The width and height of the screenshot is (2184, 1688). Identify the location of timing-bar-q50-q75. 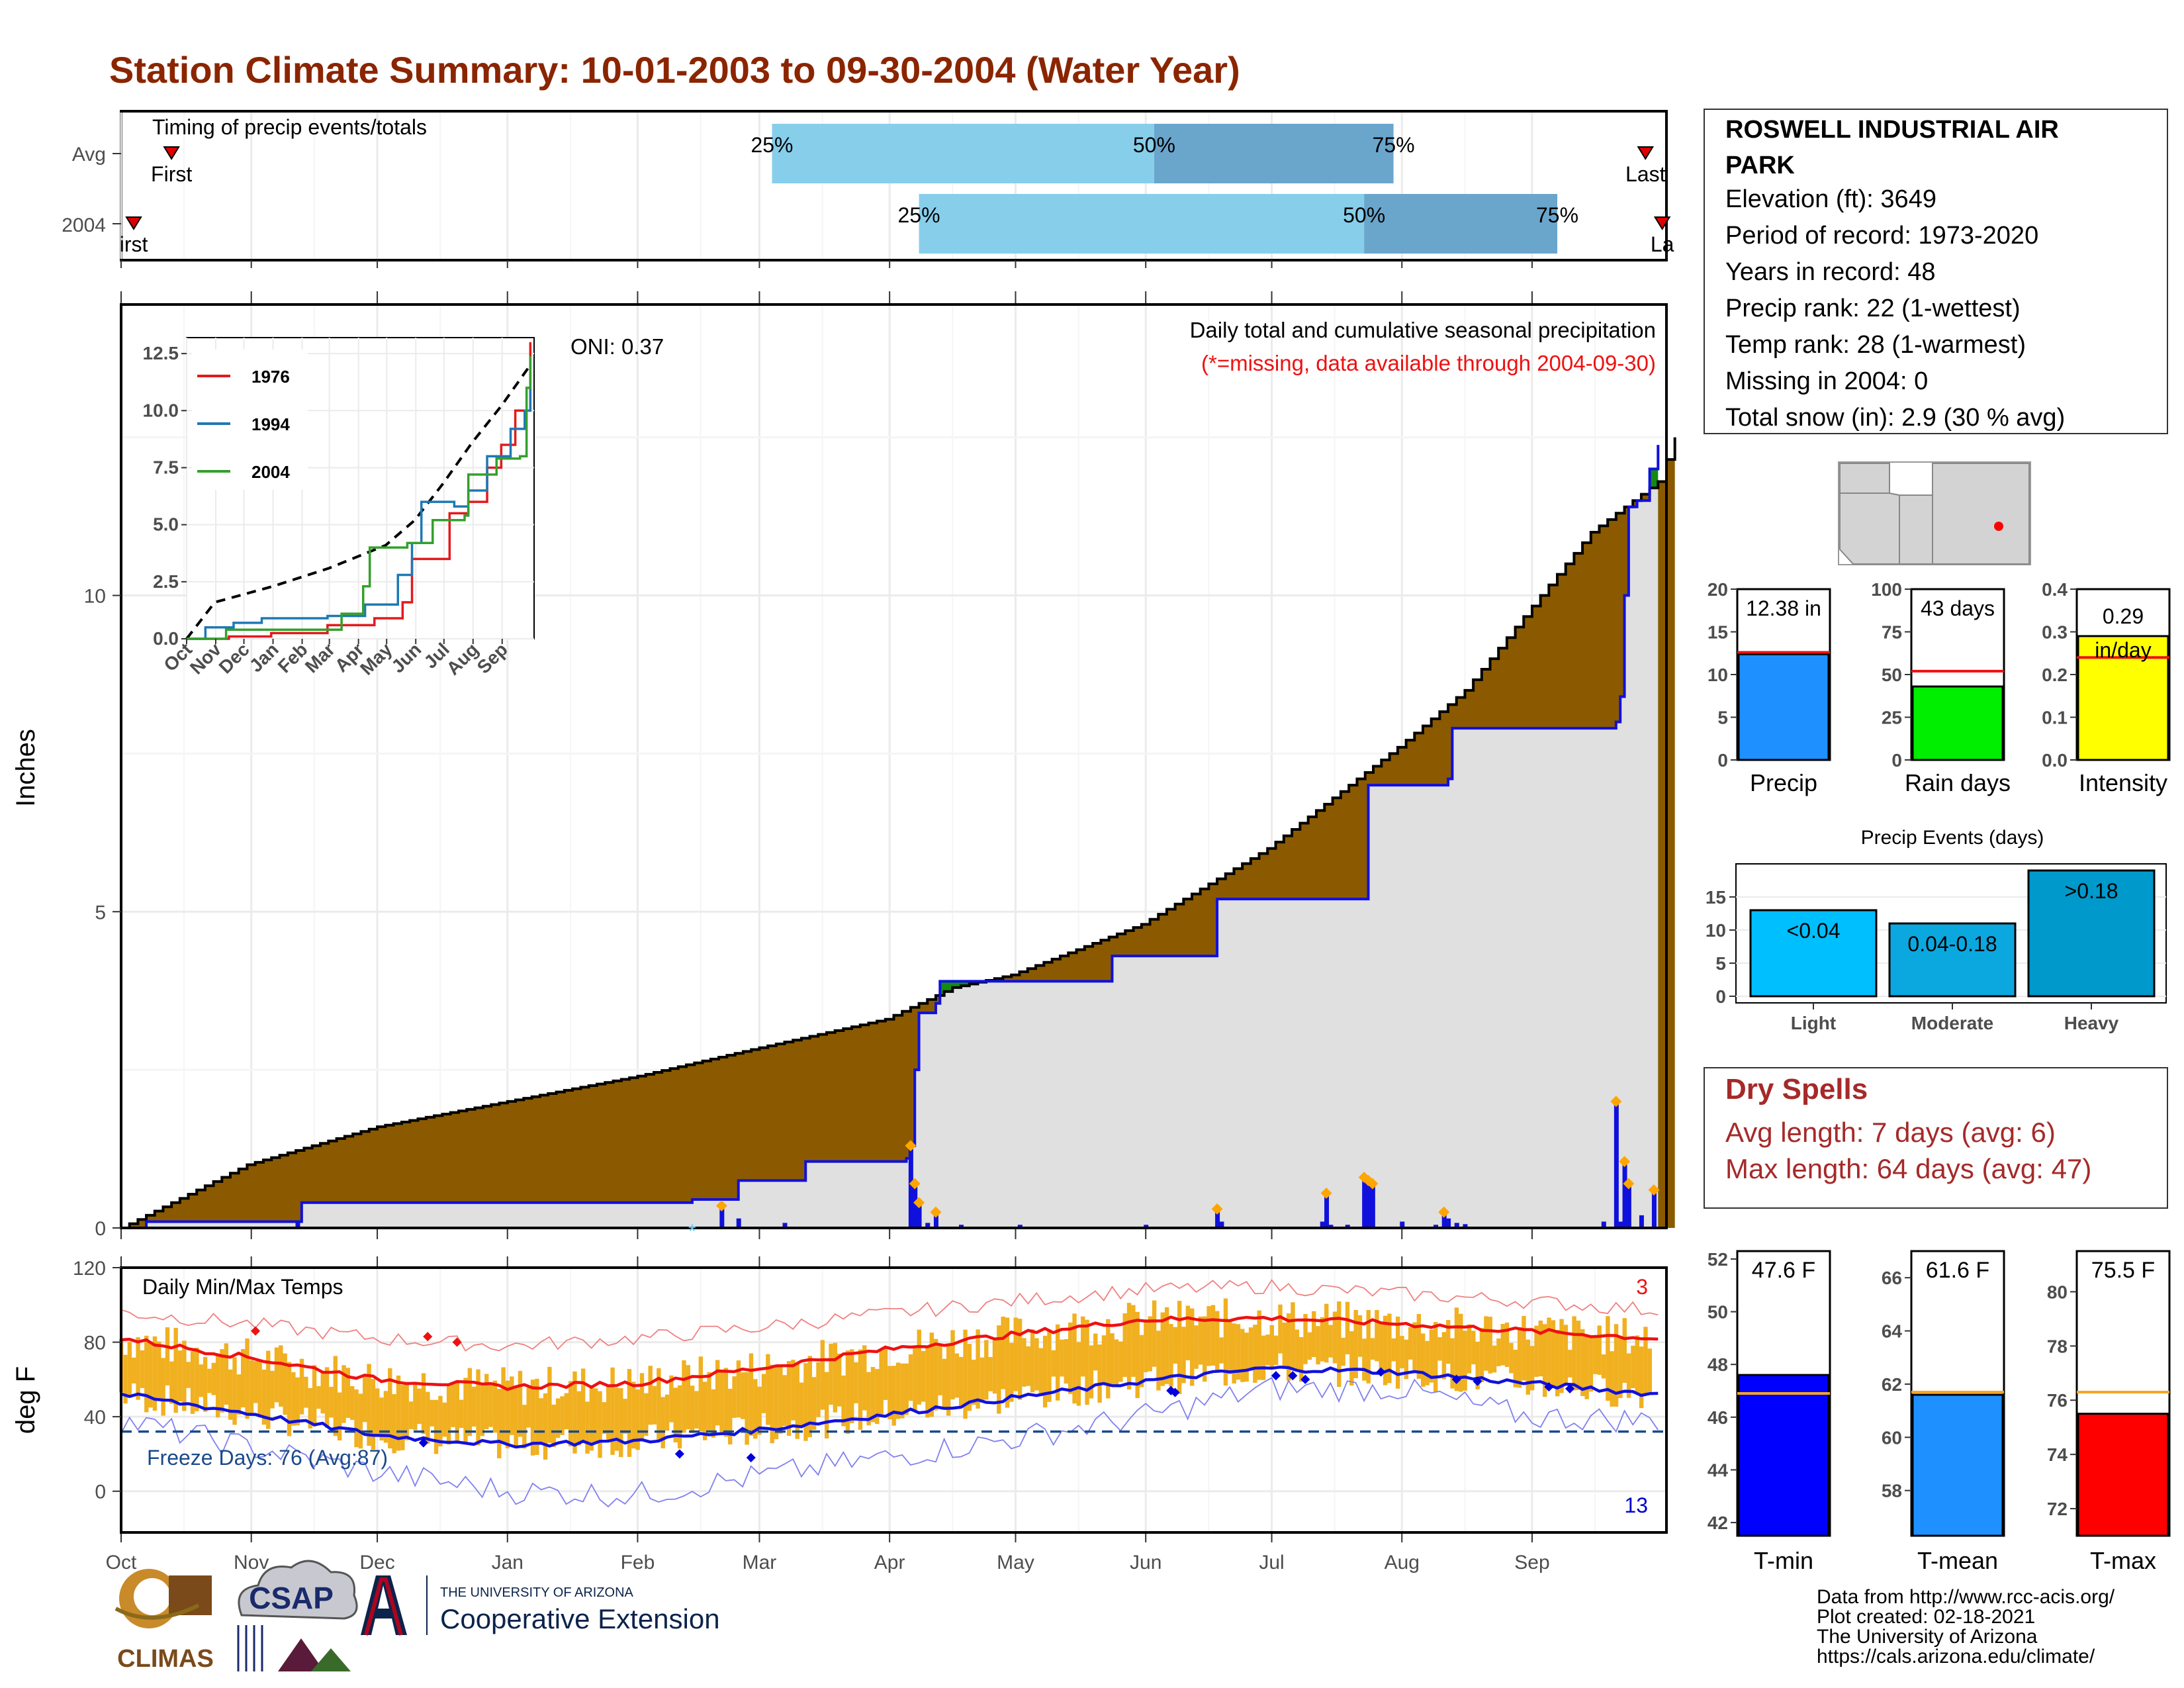
(1274, 153).